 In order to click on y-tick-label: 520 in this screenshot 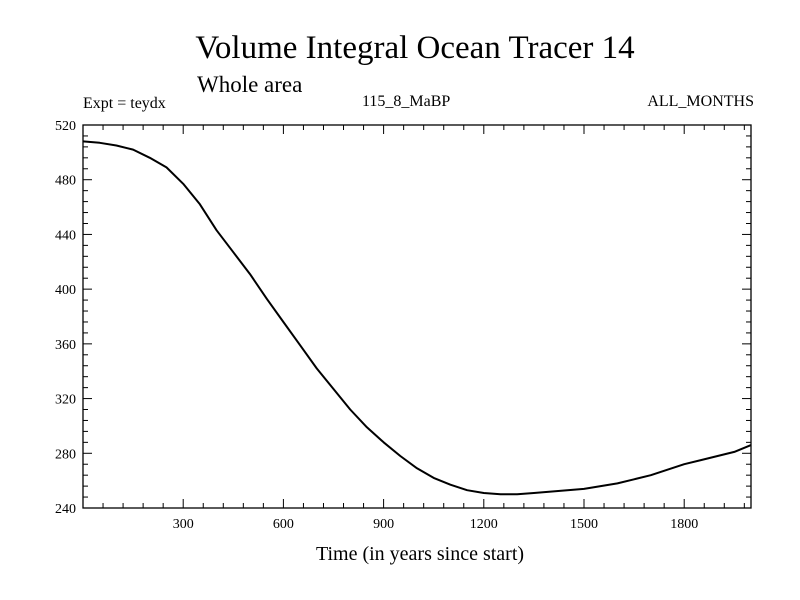, I will do `click(65, 126)`.